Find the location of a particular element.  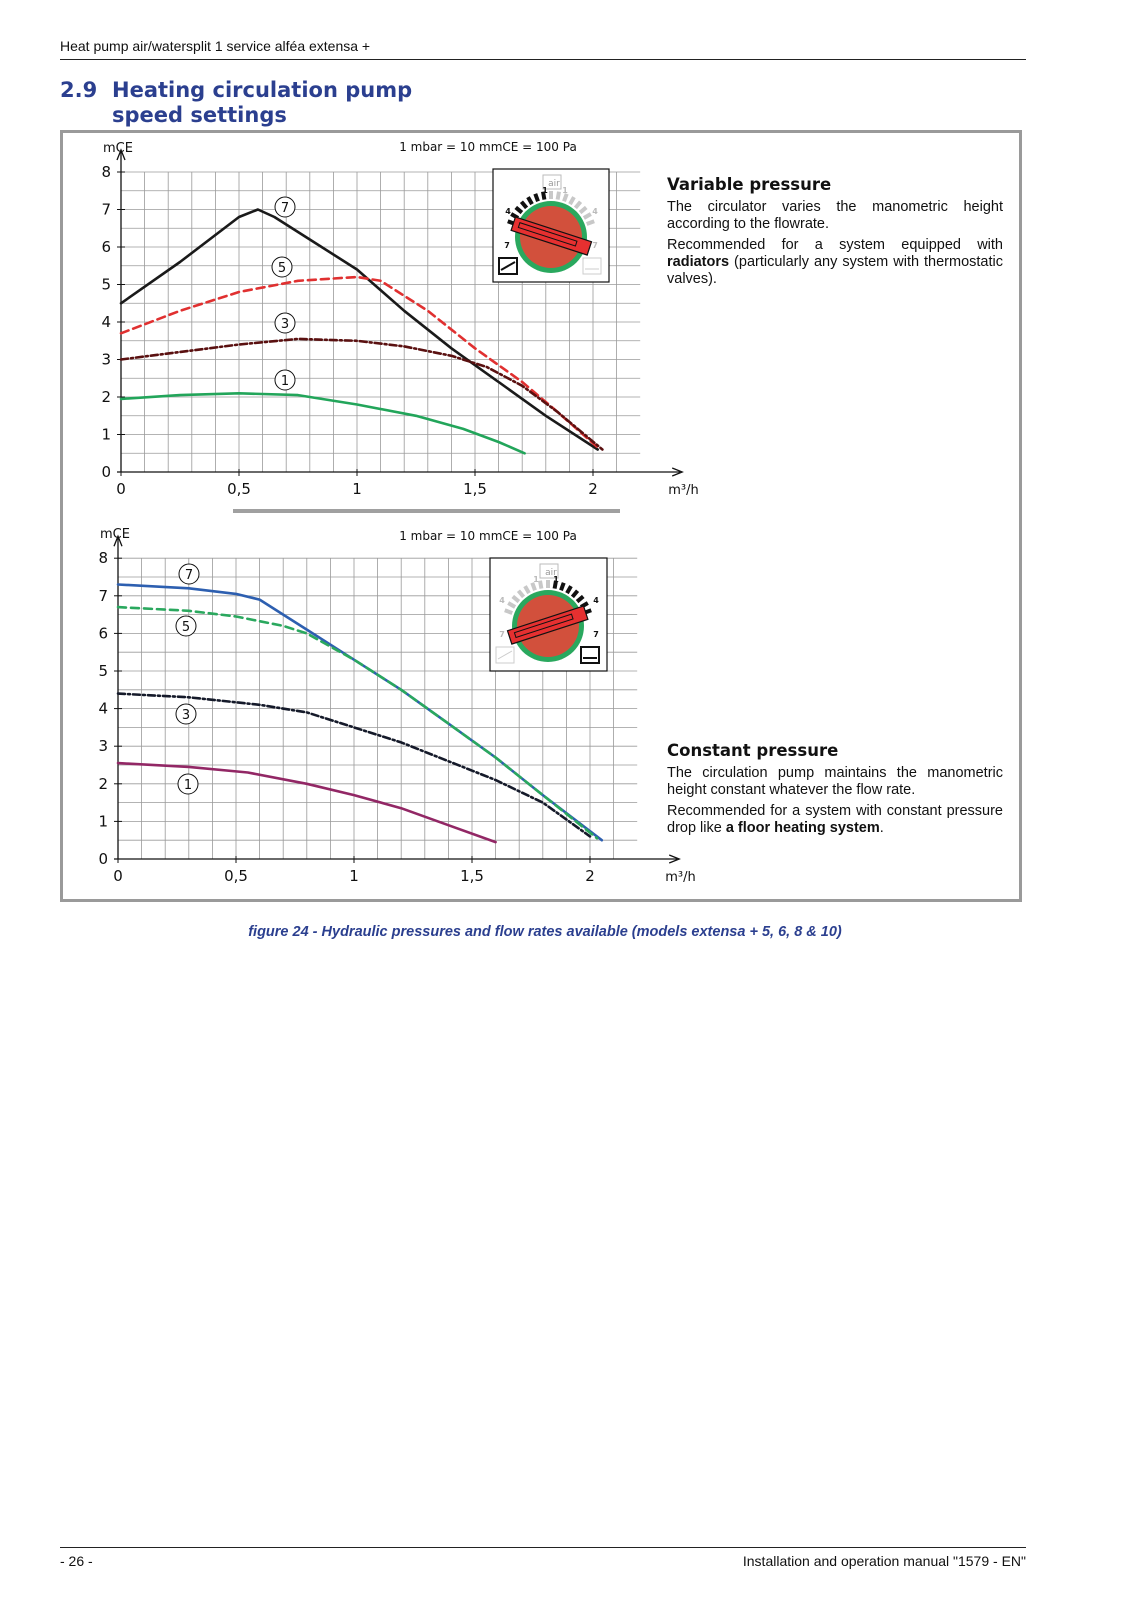

speed-label-7: 7 is located at coordinates (189, 575).